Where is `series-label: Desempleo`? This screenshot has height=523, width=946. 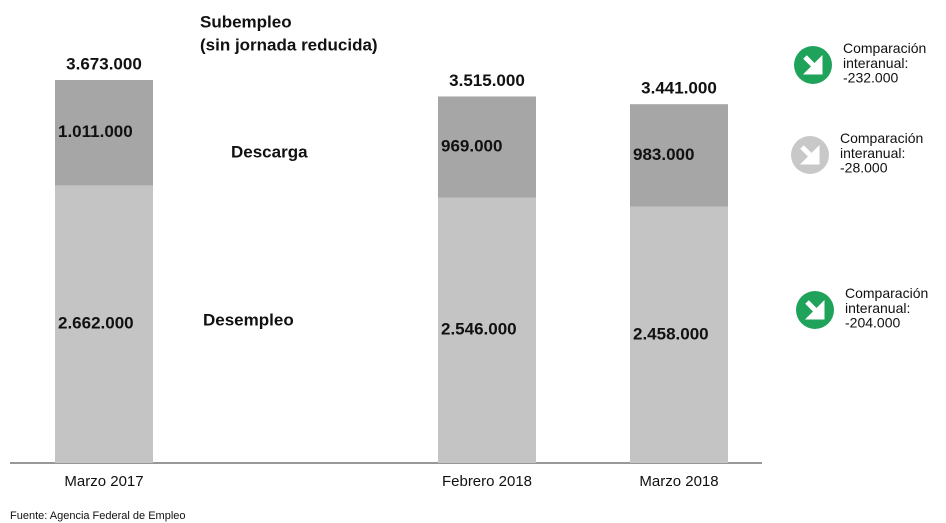 series-label: Desempleo is located at coordinates (248, 319).